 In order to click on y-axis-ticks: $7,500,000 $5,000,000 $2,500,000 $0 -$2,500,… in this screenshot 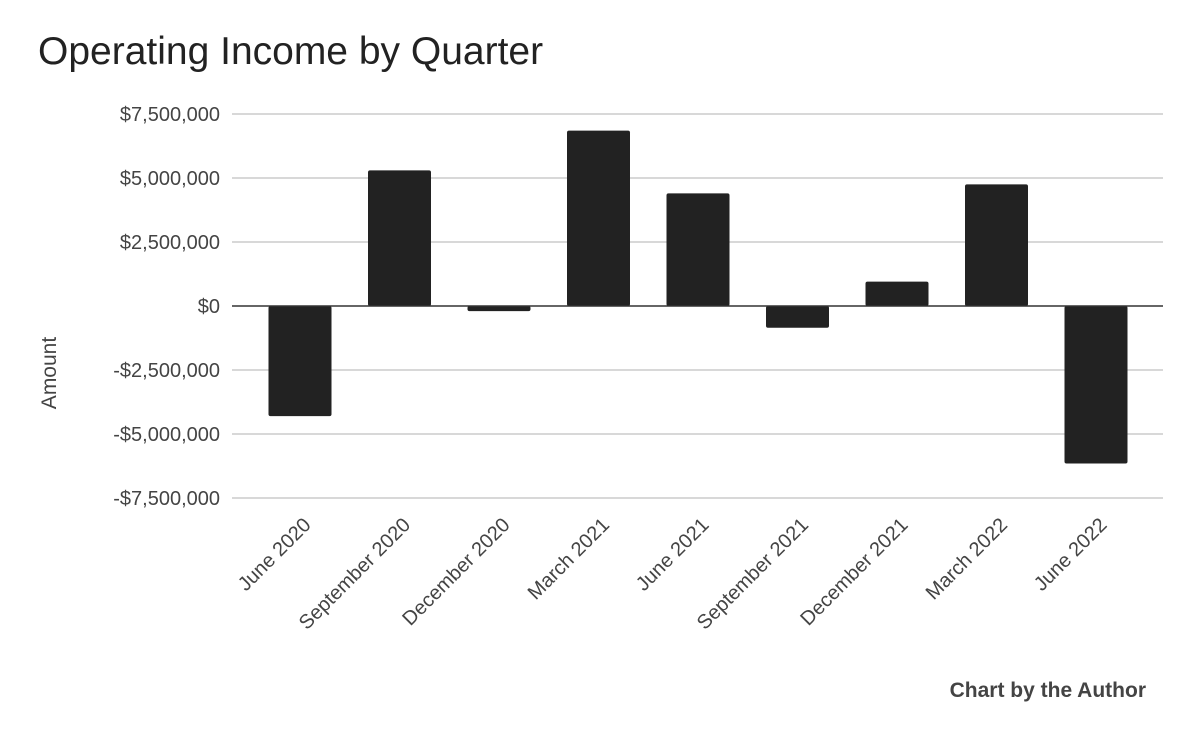, I will do `click(166, 307)`.